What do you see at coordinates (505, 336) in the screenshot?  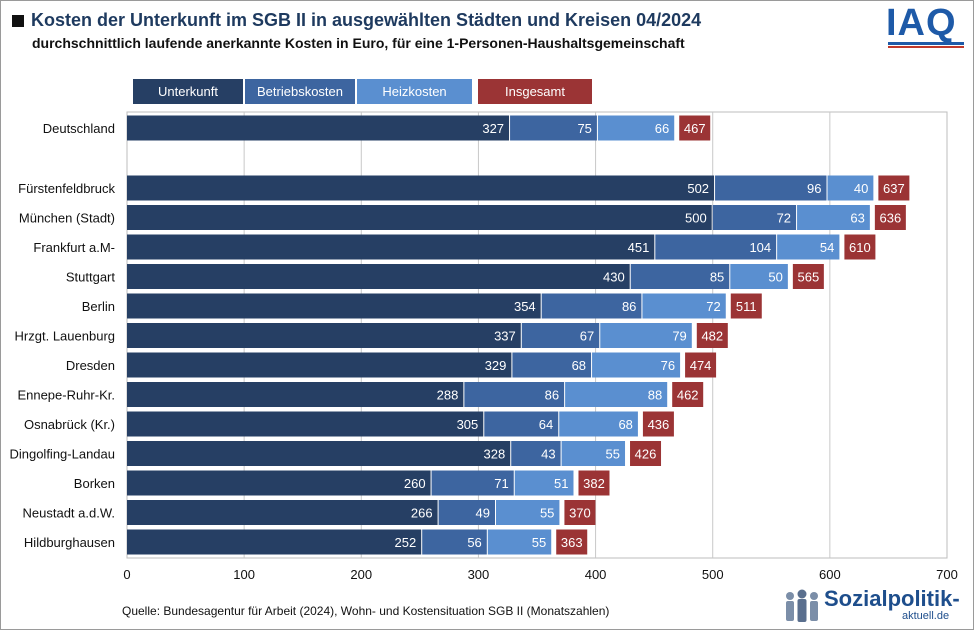 I see `data-label: 337` at bounding box center [505, 336].